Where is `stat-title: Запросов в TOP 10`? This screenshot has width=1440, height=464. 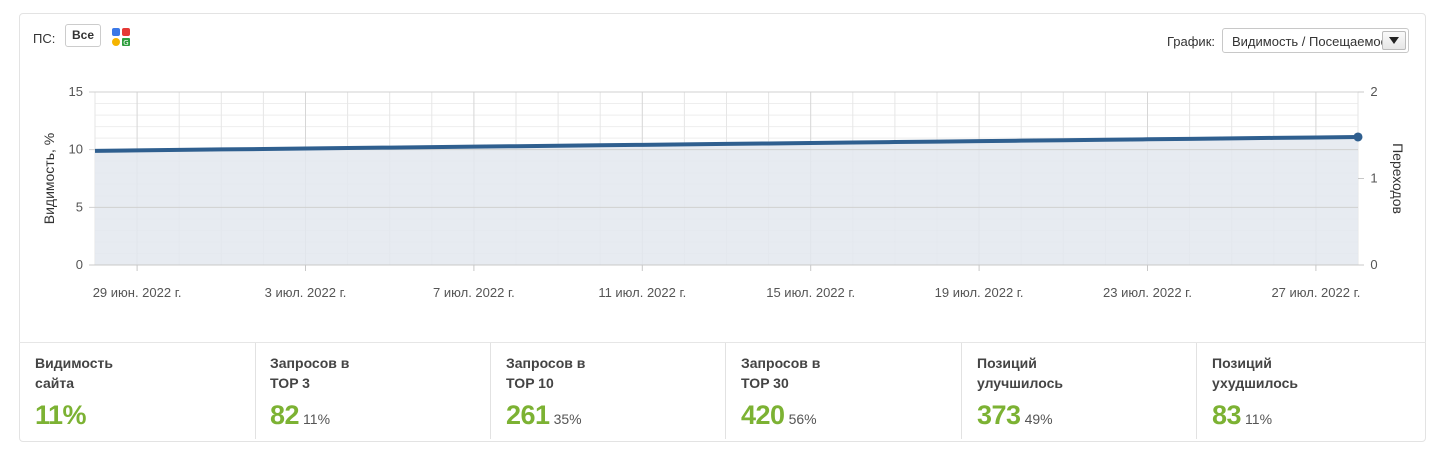 stat-title: Запросов в TOP 10 is located at coordinates (546, 373).